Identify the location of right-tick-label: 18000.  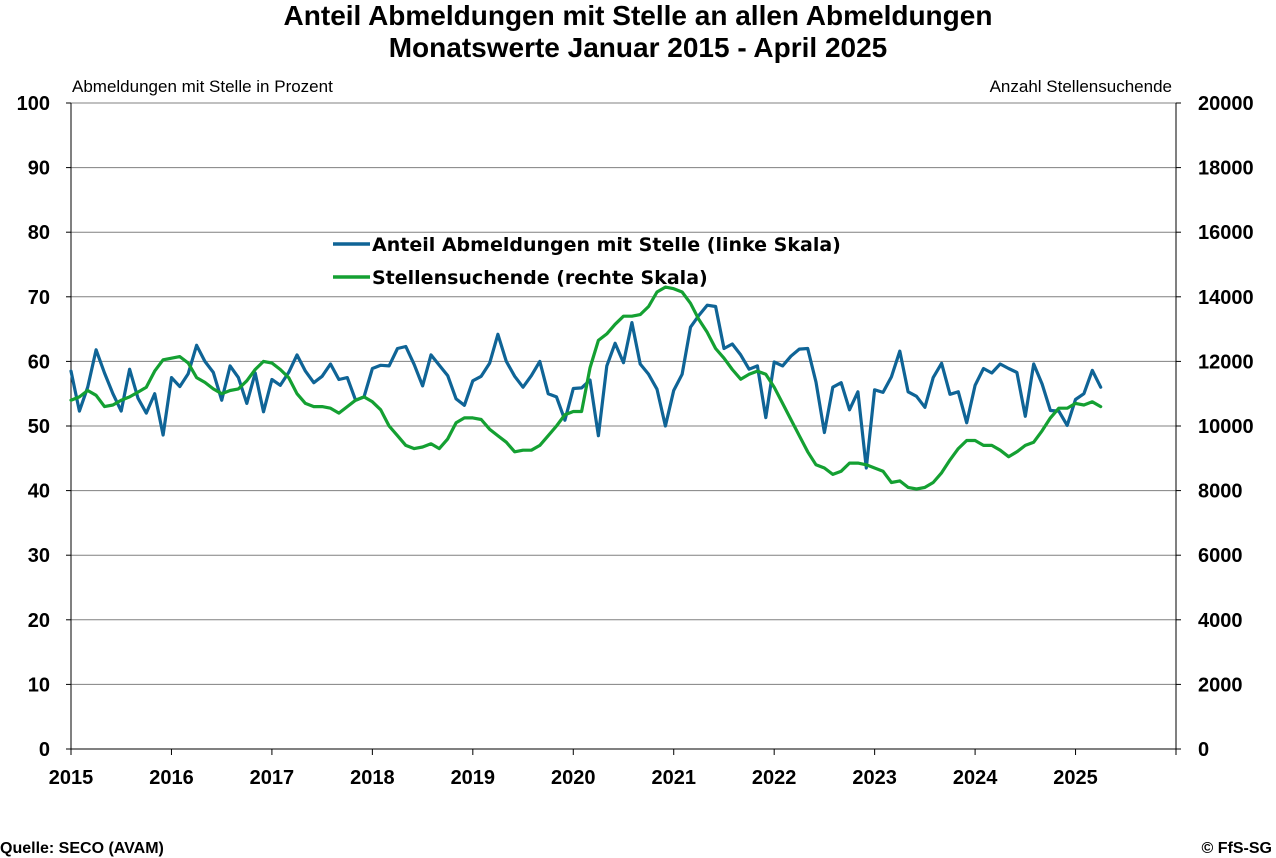
(1226, 169).